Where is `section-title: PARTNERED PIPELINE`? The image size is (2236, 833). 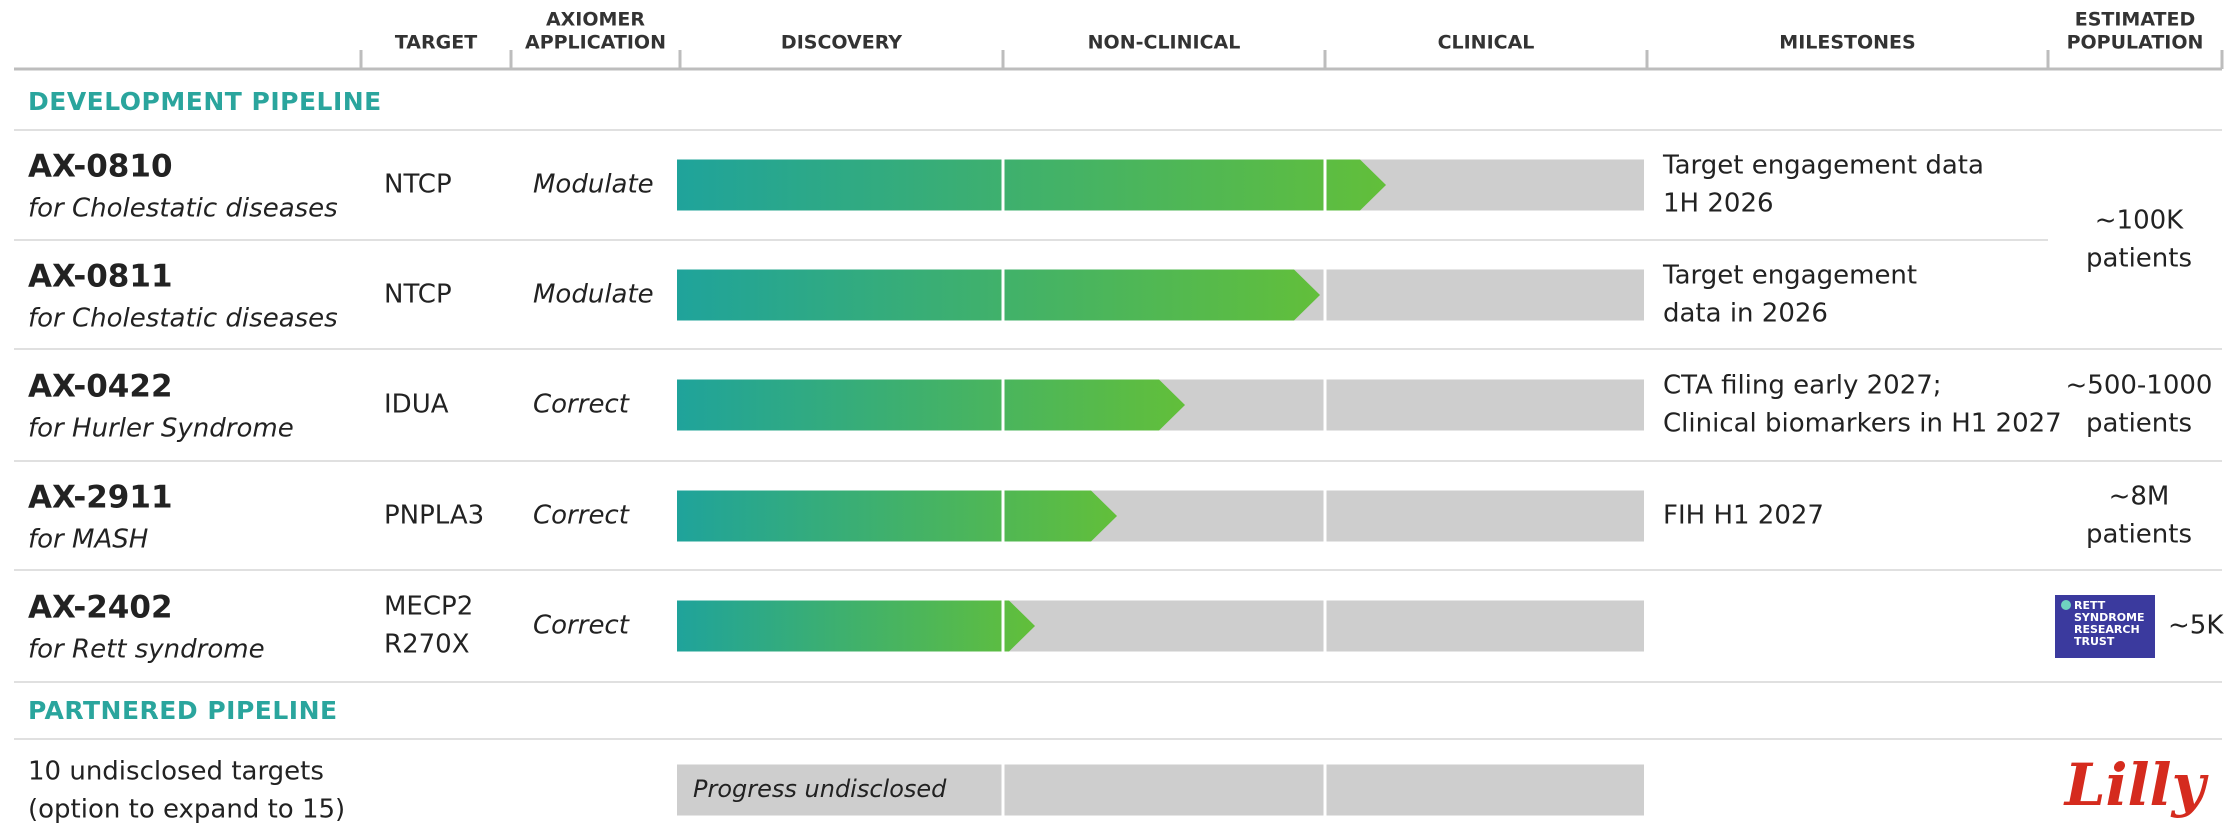 section-title: PARTNERED PIPELINE is located at coordinates (183, 710).